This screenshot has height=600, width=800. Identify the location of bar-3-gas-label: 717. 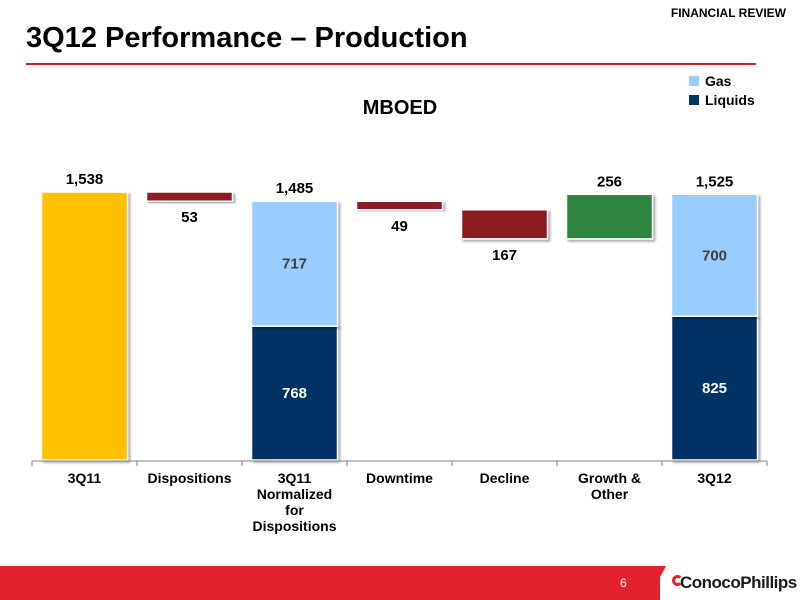
(294, 264).